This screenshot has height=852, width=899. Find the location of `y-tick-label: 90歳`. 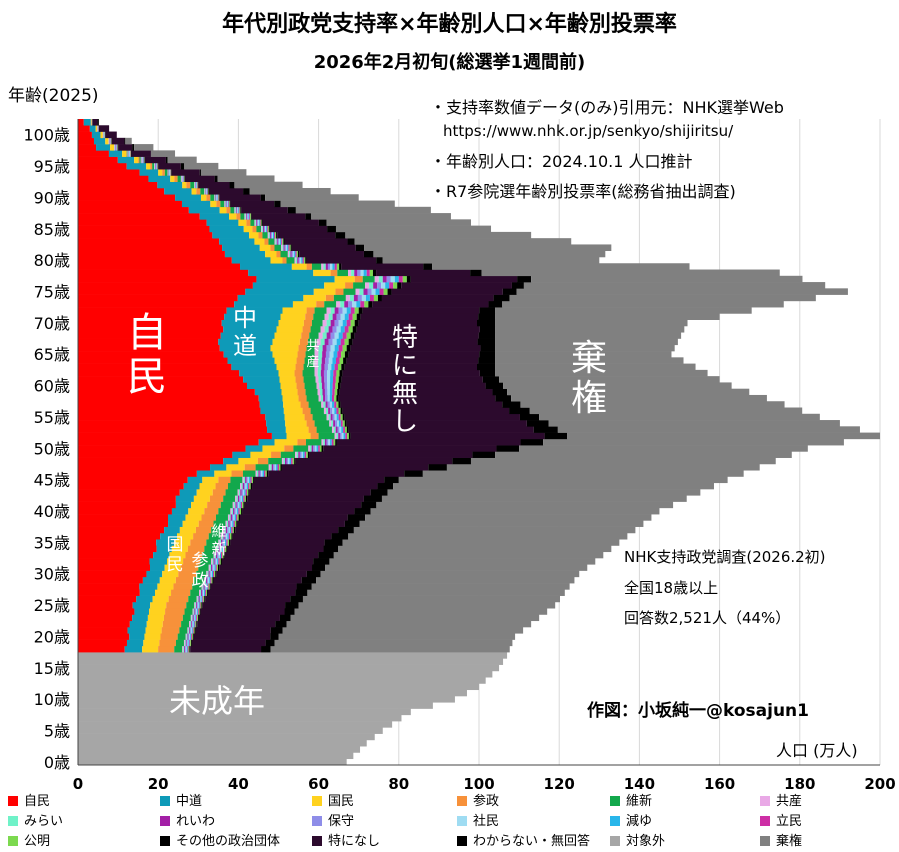

y-tick-label: 90歳 is located at coordinates (52, 197).